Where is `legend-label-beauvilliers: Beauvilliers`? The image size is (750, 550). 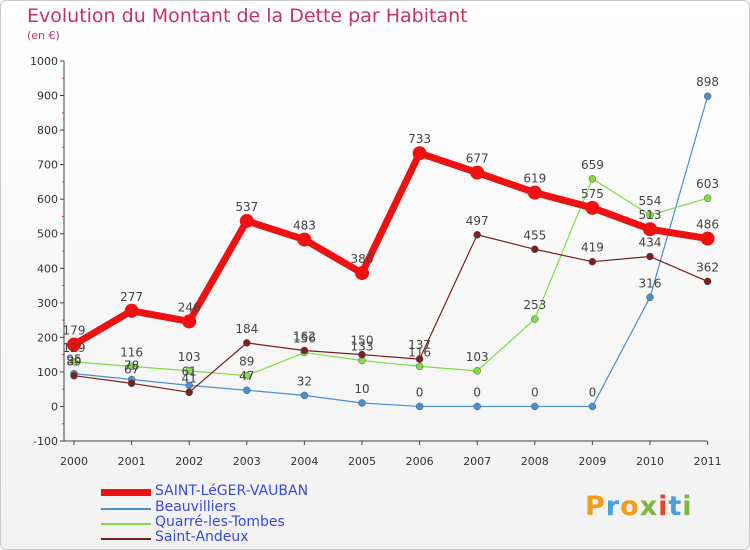
legend-label-beauvilliers: Beauvilliers is located at coordinates (196, 507).